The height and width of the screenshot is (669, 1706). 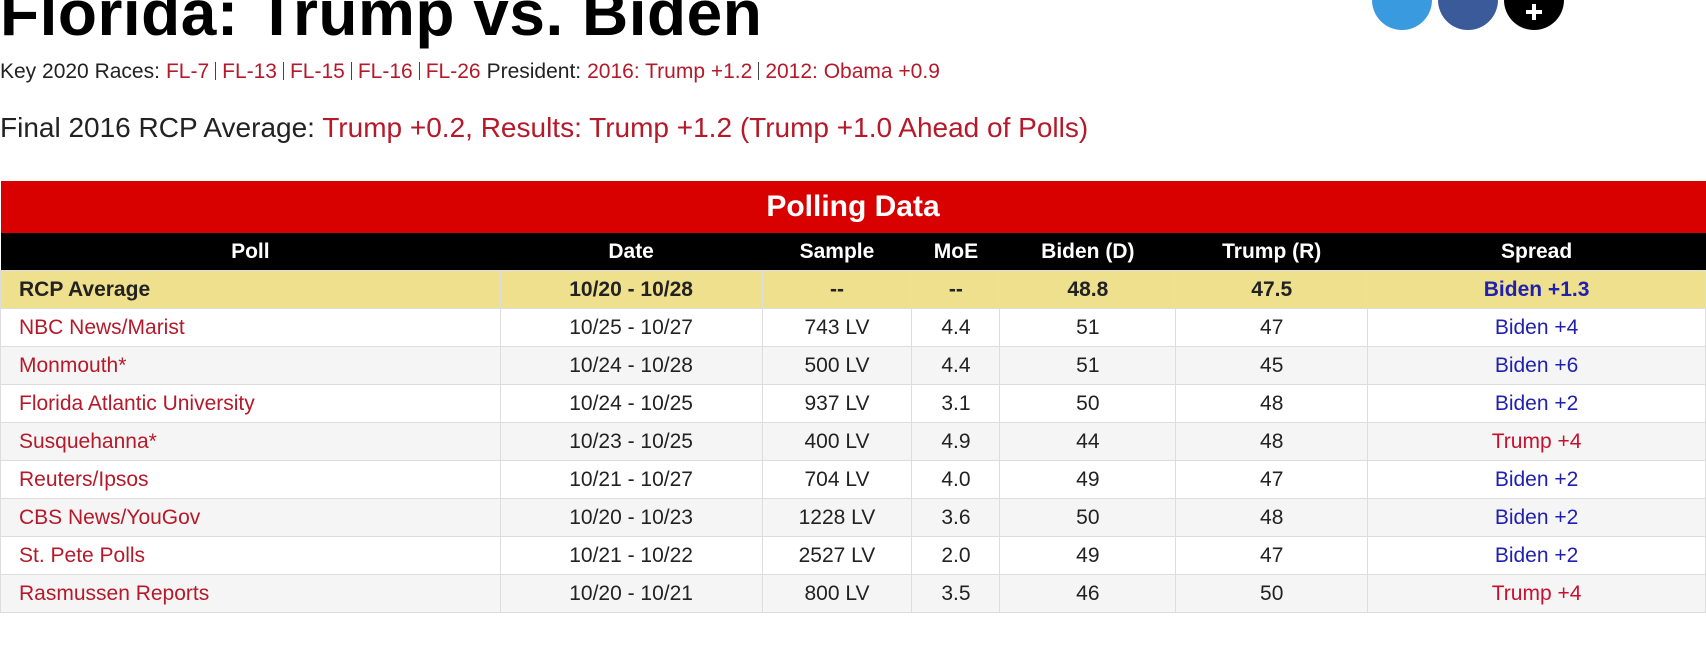 I want to click on poll-cell: 2527 LV, so click(x=837, y=555).